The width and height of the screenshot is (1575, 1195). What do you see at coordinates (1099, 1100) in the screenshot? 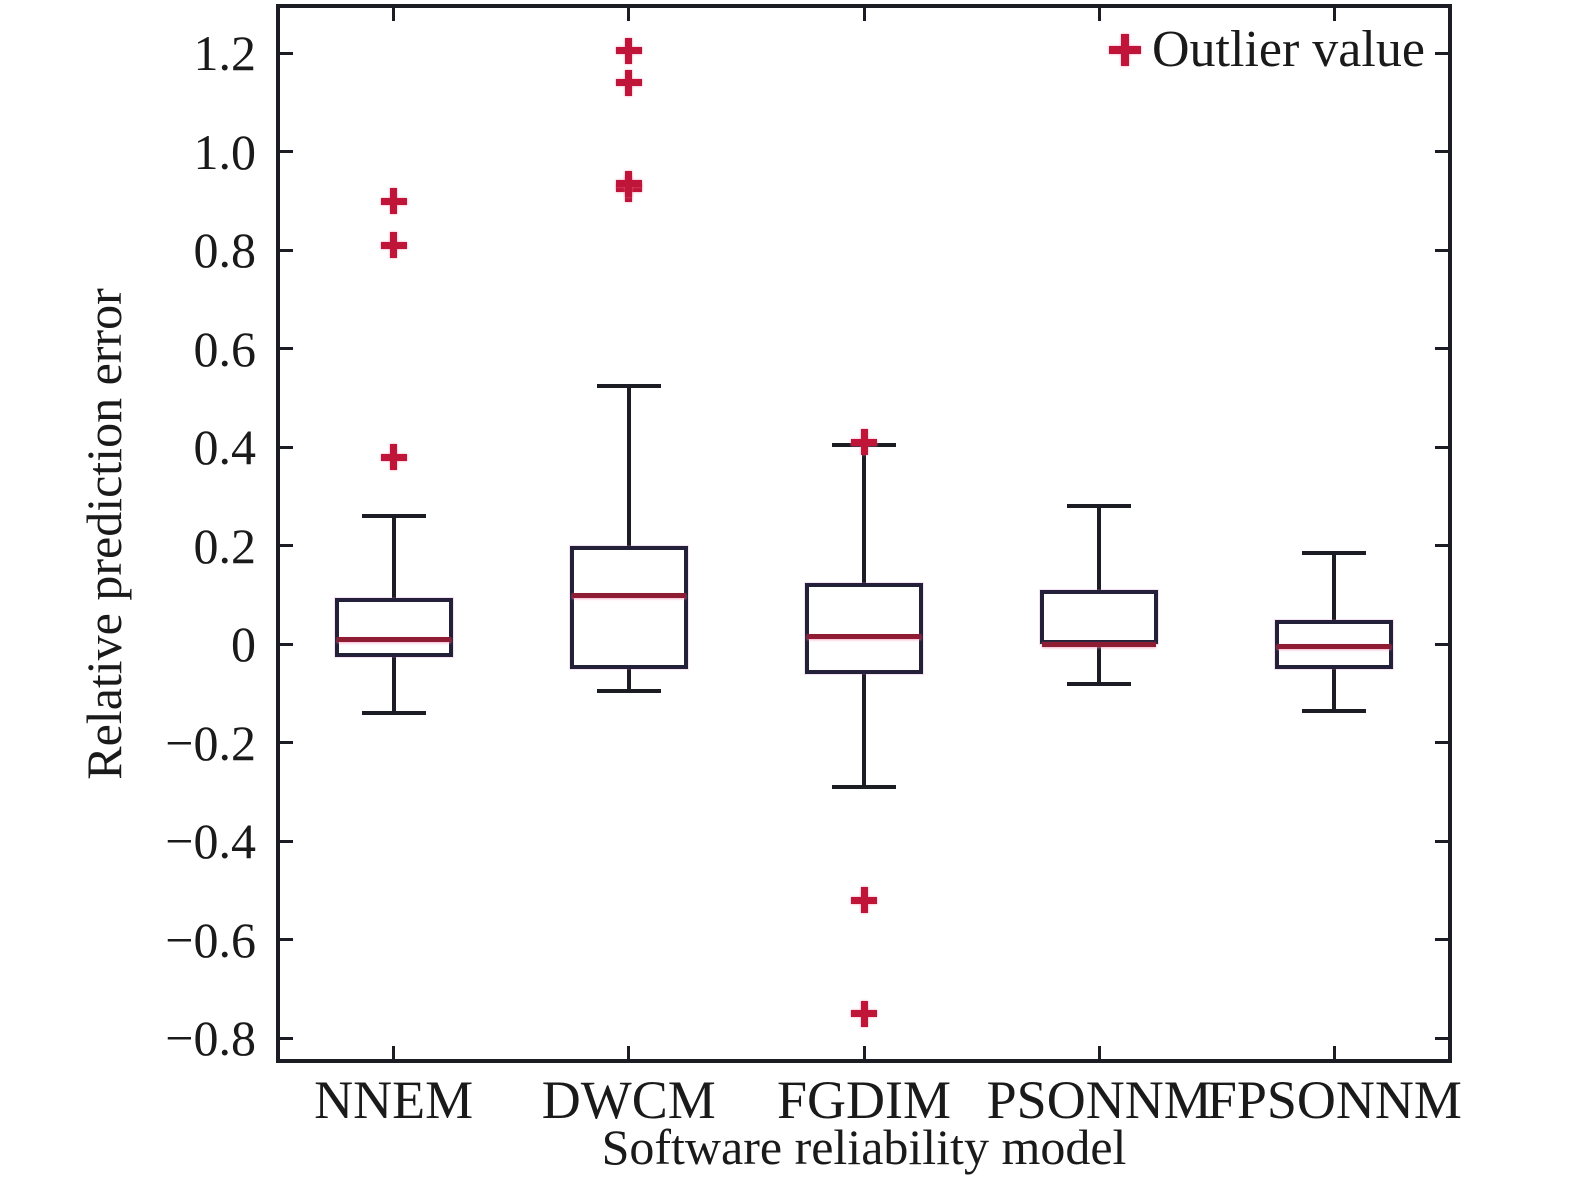
I see `x-category-label-psonnm: PSONNM` at bounding box center [1099, 1100].